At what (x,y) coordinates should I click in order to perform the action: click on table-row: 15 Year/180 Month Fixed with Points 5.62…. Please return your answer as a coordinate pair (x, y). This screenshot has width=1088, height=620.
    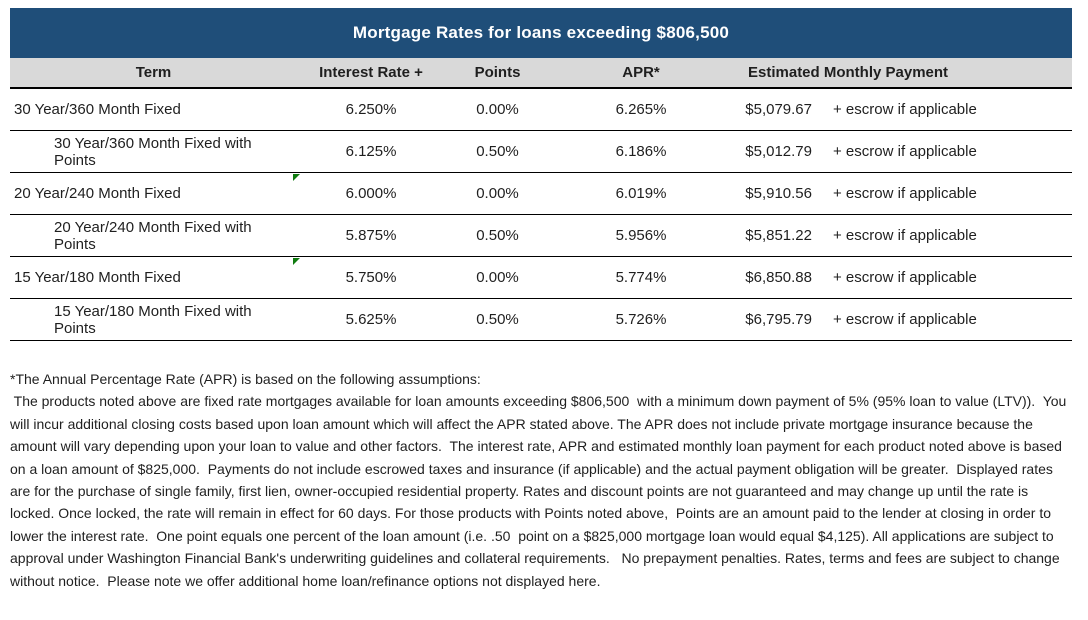
    Looking at the image, I should click on (541, 320).